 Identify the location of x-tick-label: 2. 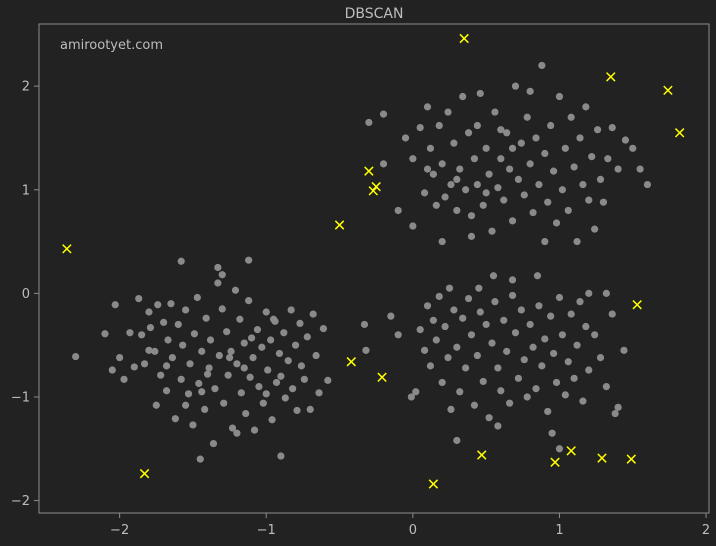
(706, 530).